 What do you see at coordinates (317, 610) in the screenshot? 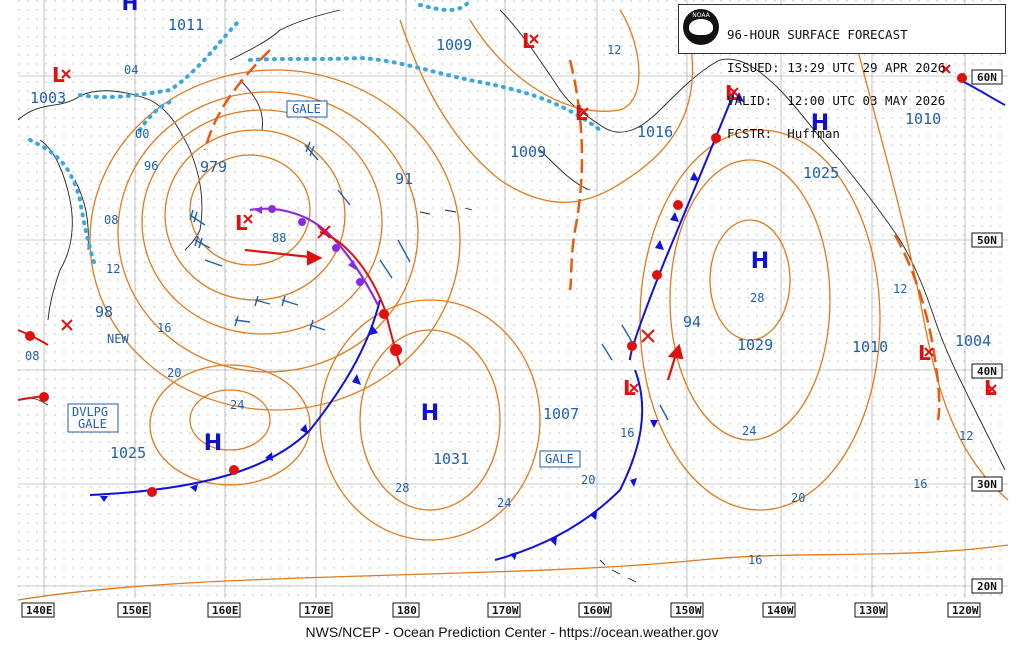
I see `lon-tick: 170E` at bounding box center [317, 610].